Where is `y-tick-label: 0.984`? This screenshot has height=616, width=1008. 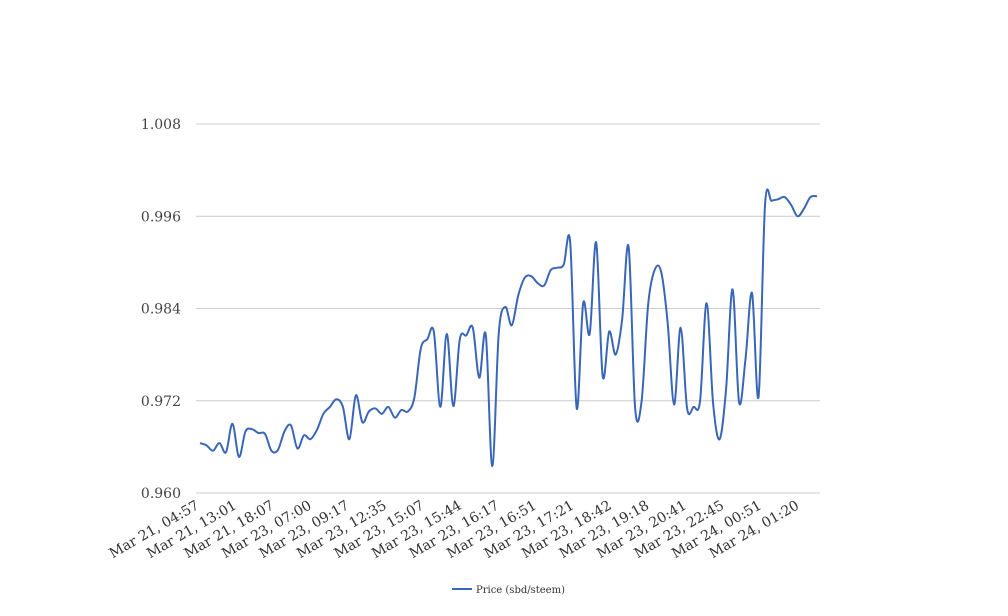 y-tick-label: 0.984 is located at coordinates (161, 310).